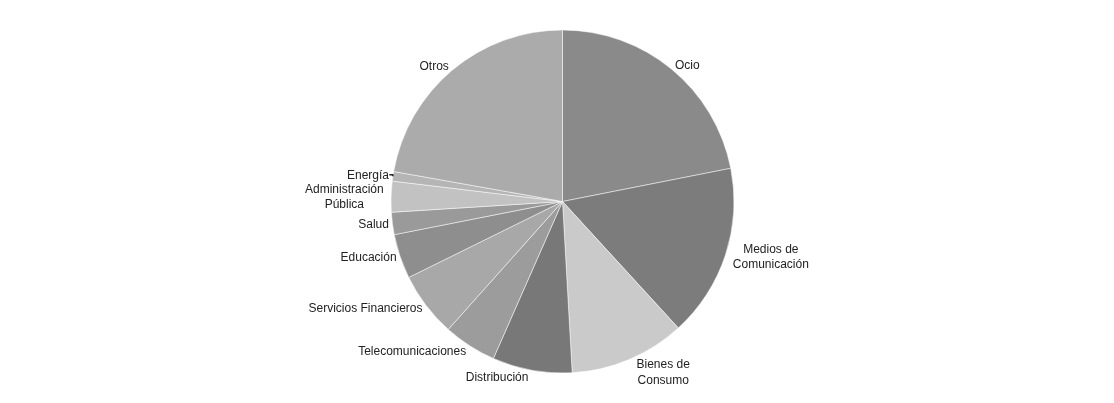 The image size is (1114, 403). I want to click on slice-label: Bienes de Consumo, so click(663, 372).